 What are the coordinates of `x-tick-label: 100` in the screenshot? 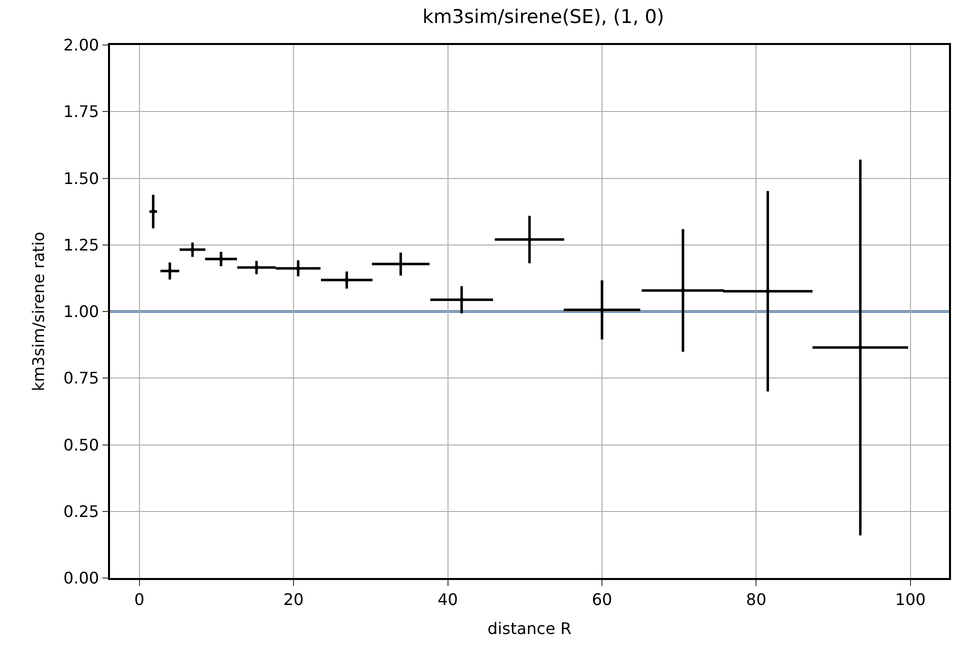 It's located at (910, 599).